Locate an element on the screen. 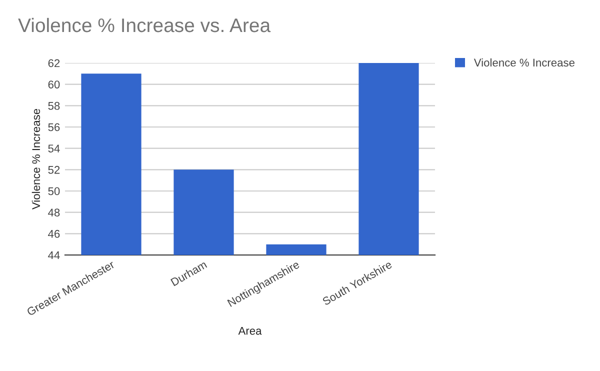  y-tick-label: 46 is located at coordinates (54, 234).